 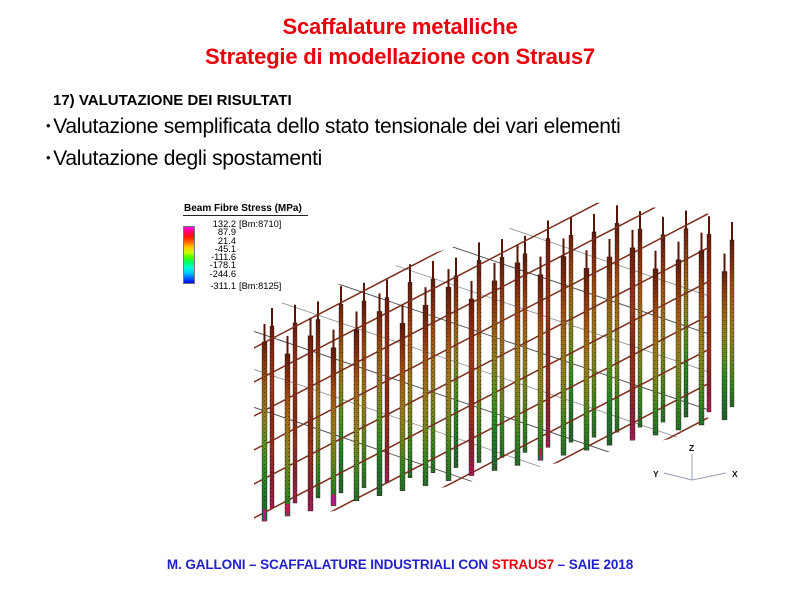 I want to click on footer-brand: STRAUS7, so click(x=522, y=564).